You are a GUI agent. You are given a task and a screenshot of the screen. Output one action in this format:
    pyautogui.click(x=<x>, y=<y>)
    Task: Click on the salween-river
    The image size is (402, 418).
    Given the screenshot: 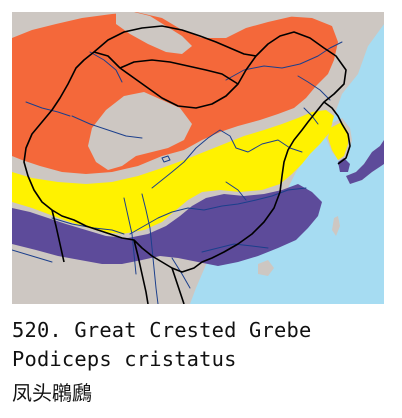 What is the action you would take?
    pyautogui.click(x=130, y=236)
    